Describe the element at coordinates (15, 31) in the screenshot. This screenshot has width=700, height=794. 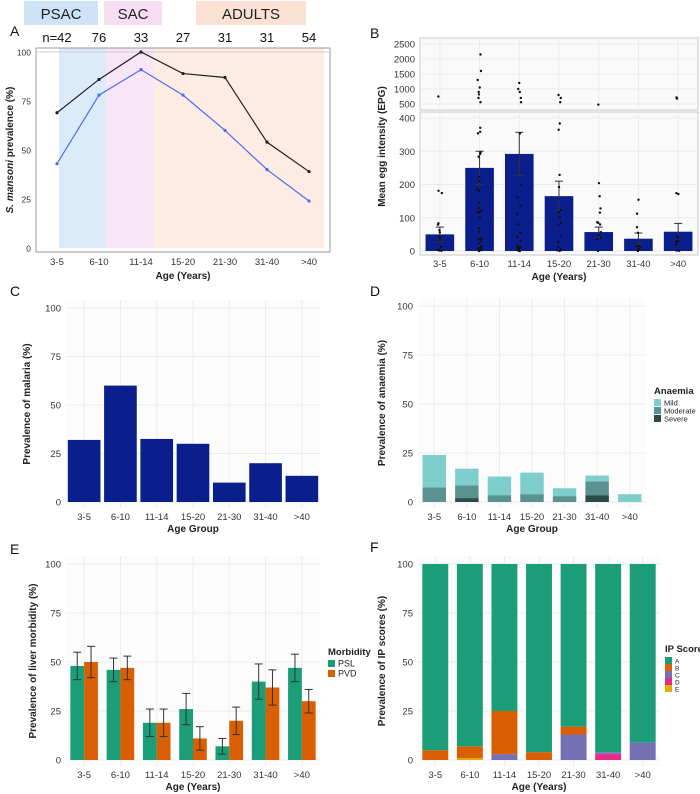
I see `panel-label-A: A` at that location.